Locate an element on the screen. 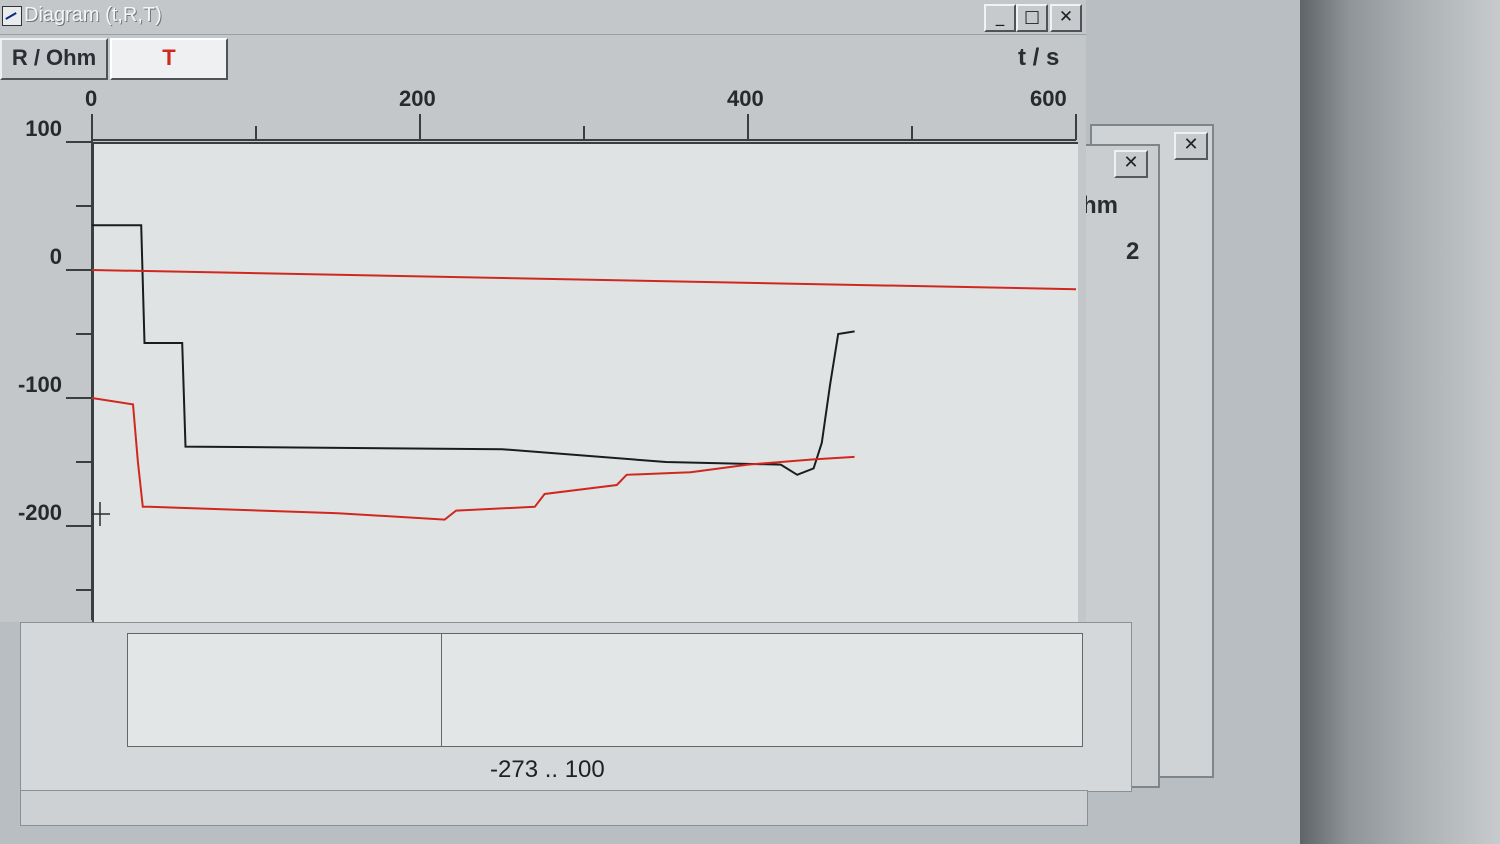 This screenshot has width=1500, height=844. x-tick-label: 400 is located at coordinates (745, 98).